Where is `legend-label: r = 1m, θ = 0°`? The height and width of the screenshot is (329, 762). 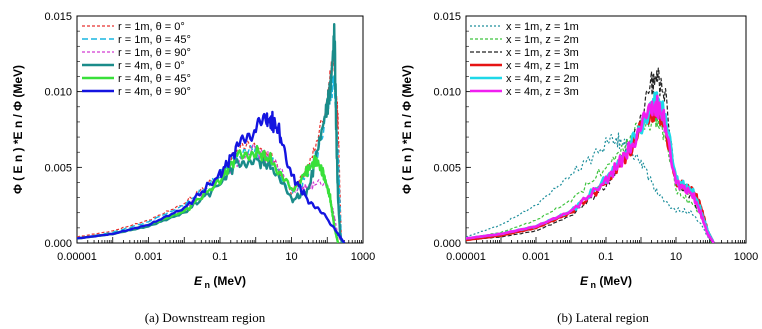
legend-label: r = 1m, θ = 0° is located at coordinates (151, 27).